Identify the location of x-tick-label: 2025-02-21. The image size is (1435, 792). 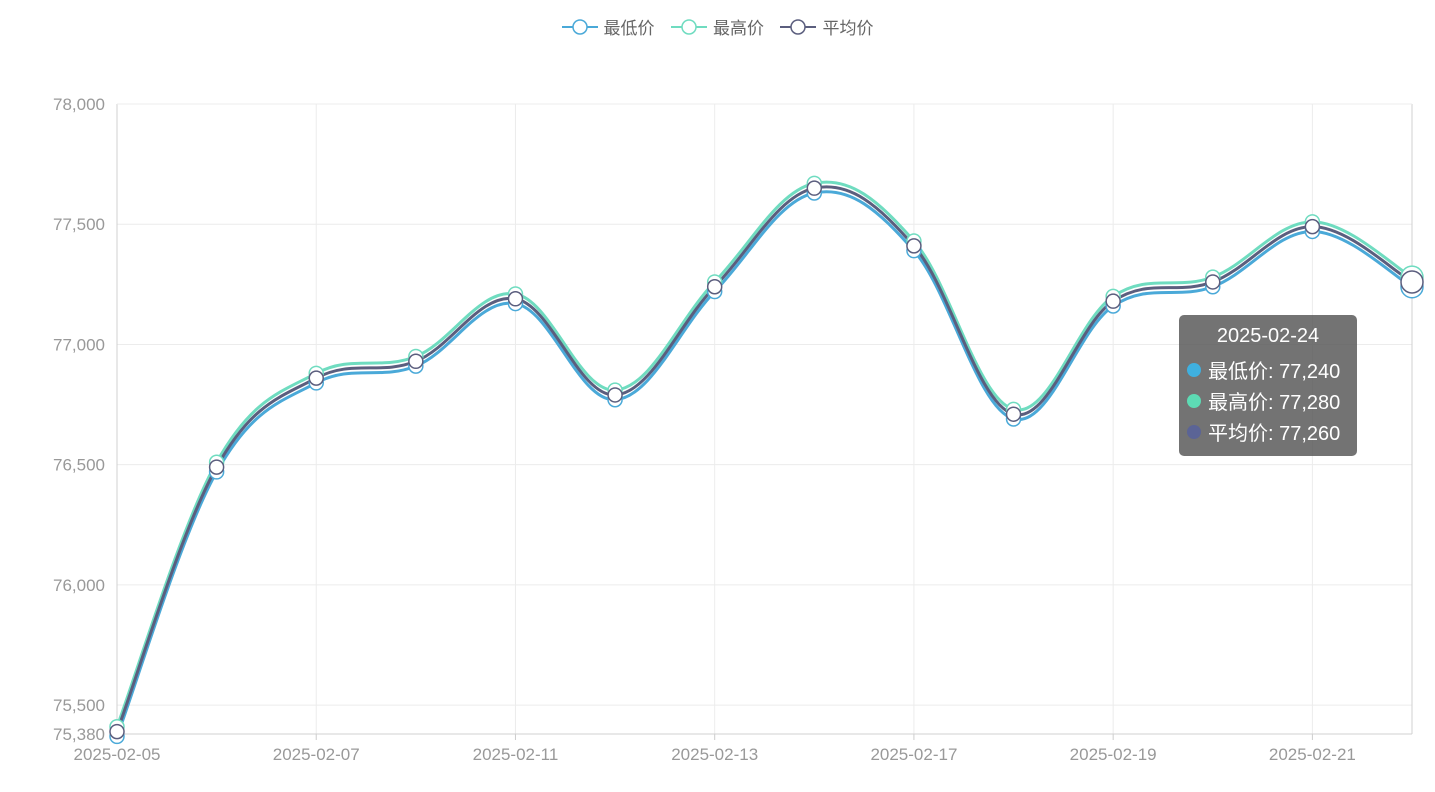
(1312, 754).